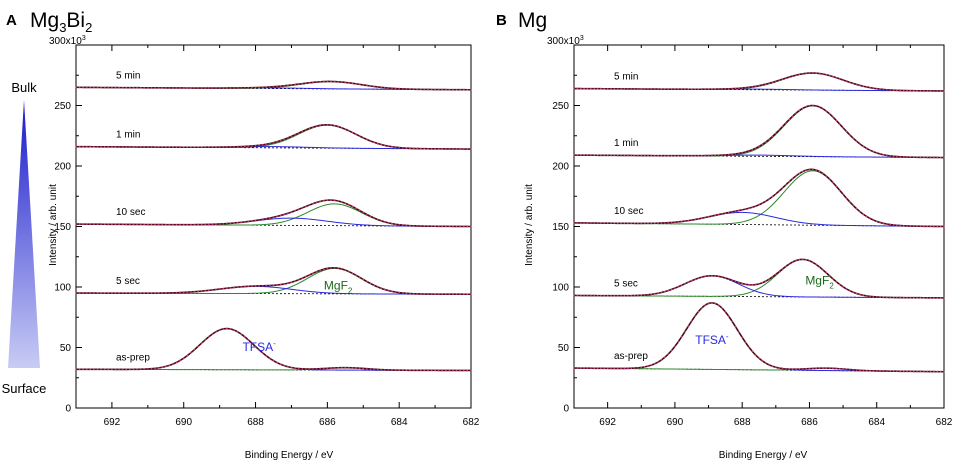 This screenshot has width=957, height=464. What do you see at coordinates (742, 422) in the screenshot?
I see `x-tick-label: 688` at bounding box center [742, 422].